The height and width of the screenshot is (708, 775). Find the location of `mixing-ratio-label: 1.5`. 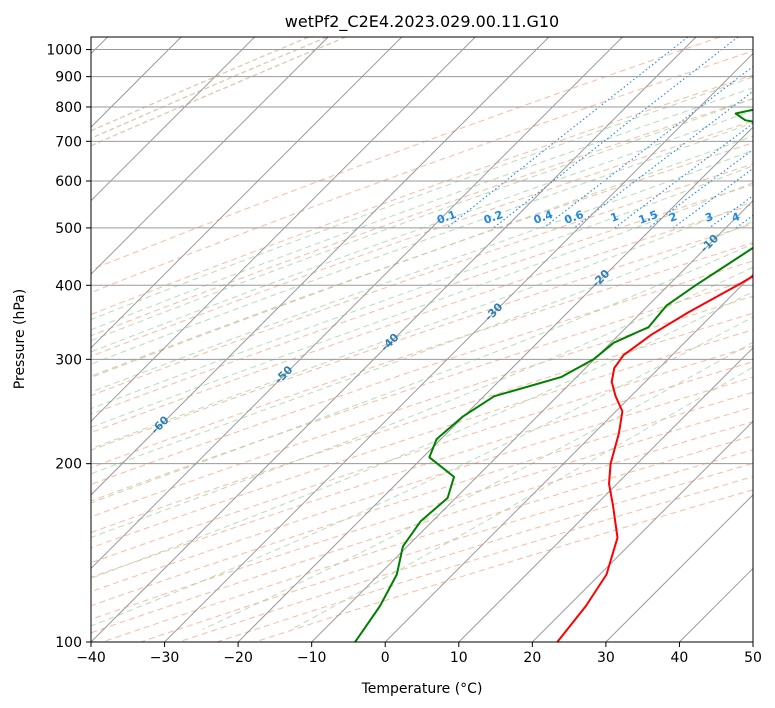

mixing-ratio-label: 1.5 is located at coordinates (648, 217).